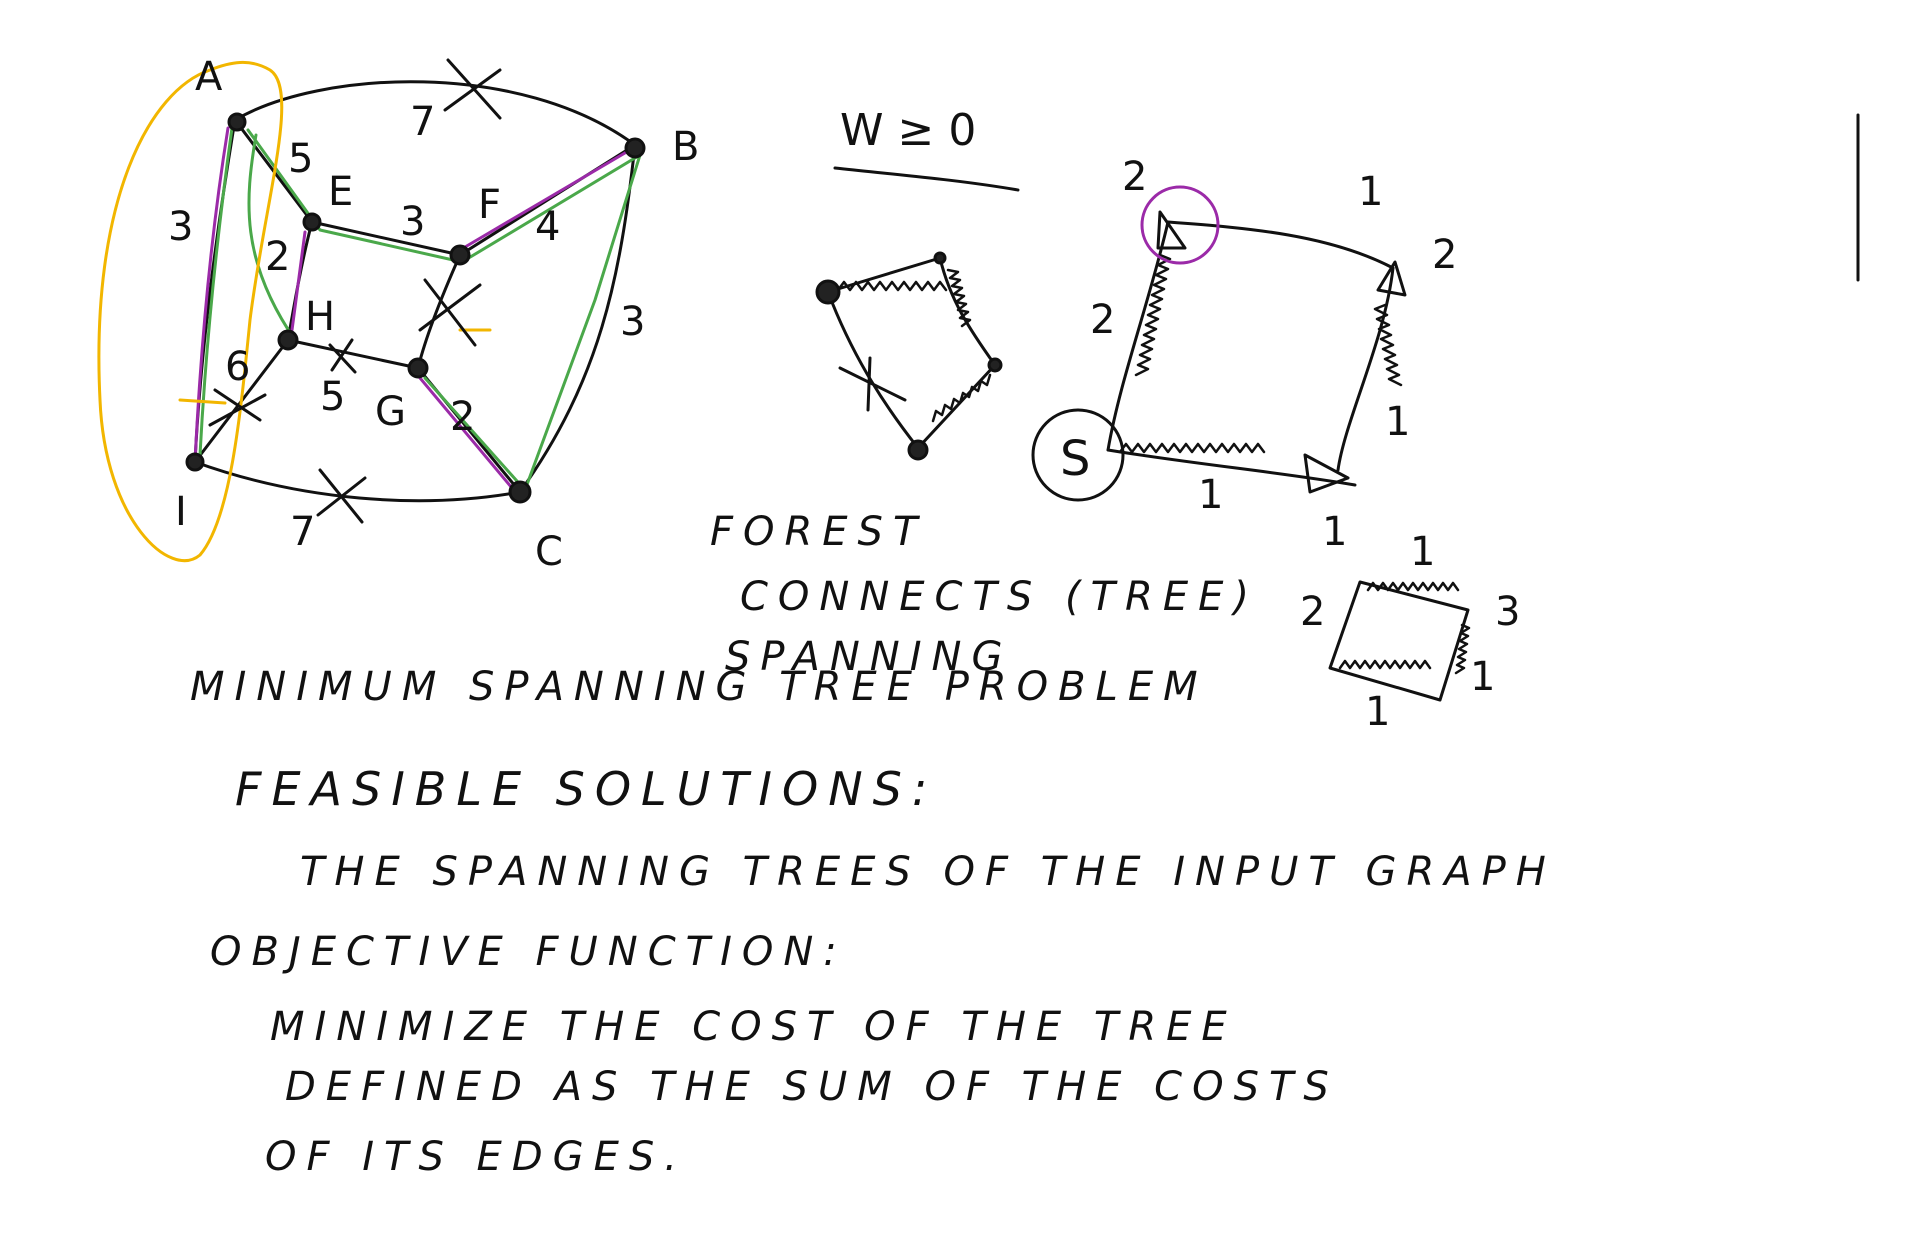  I want to click on condition-text: W ≥ 0, so click(908, 130).